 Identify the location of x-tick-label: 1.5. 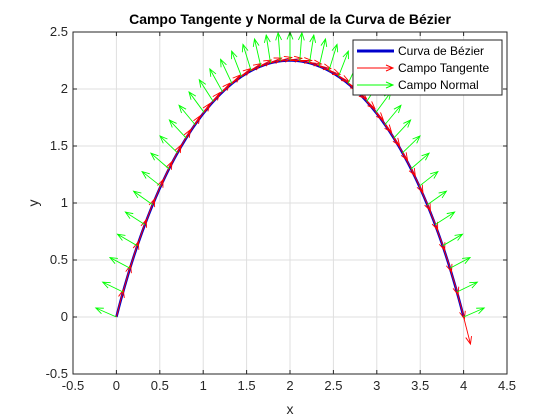
(247, 385).